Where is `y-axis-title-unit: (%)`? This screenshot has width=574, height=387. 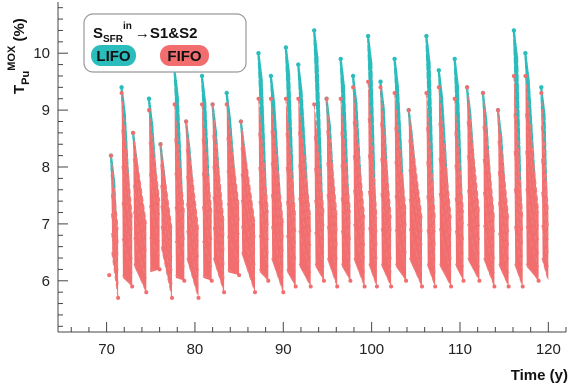 y-axis-title-unit: (%) is located at coordinates (19, 32).